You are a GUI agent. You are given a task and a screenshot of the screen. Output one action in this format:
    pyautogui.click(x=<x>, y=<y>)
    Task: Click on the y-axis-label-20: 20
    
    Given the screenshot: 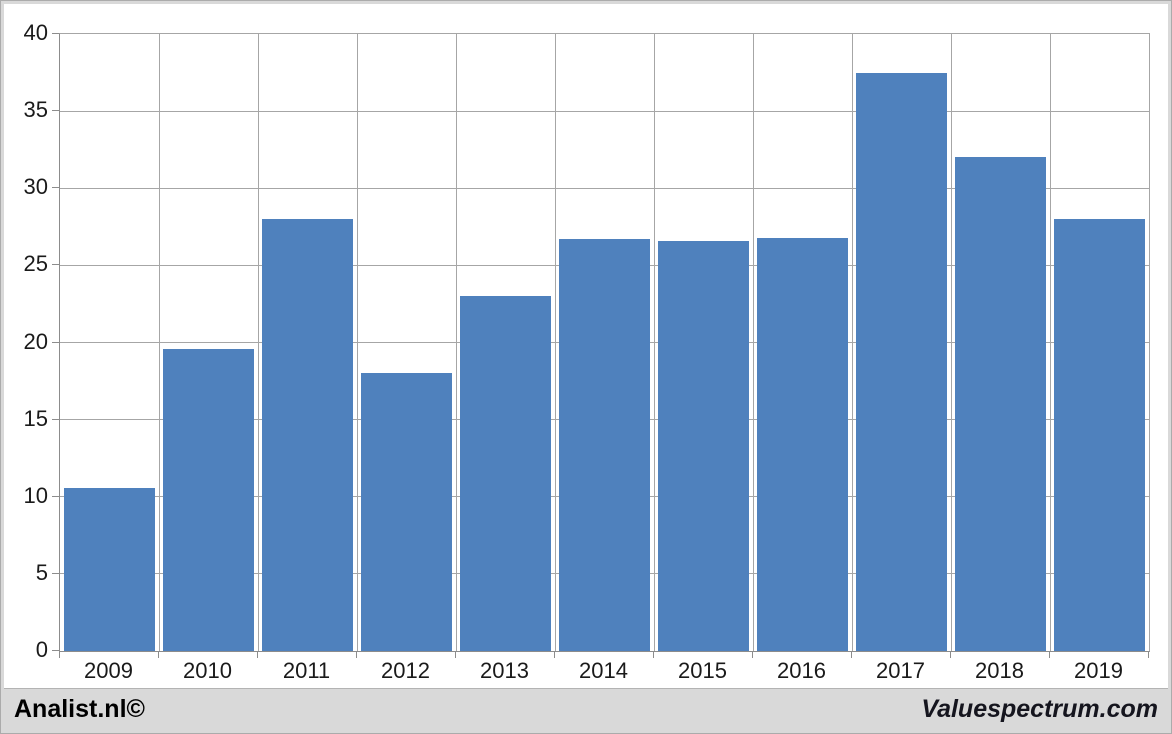 What is the action you would take?
    pyautogui.click(x=35, y=341)
    